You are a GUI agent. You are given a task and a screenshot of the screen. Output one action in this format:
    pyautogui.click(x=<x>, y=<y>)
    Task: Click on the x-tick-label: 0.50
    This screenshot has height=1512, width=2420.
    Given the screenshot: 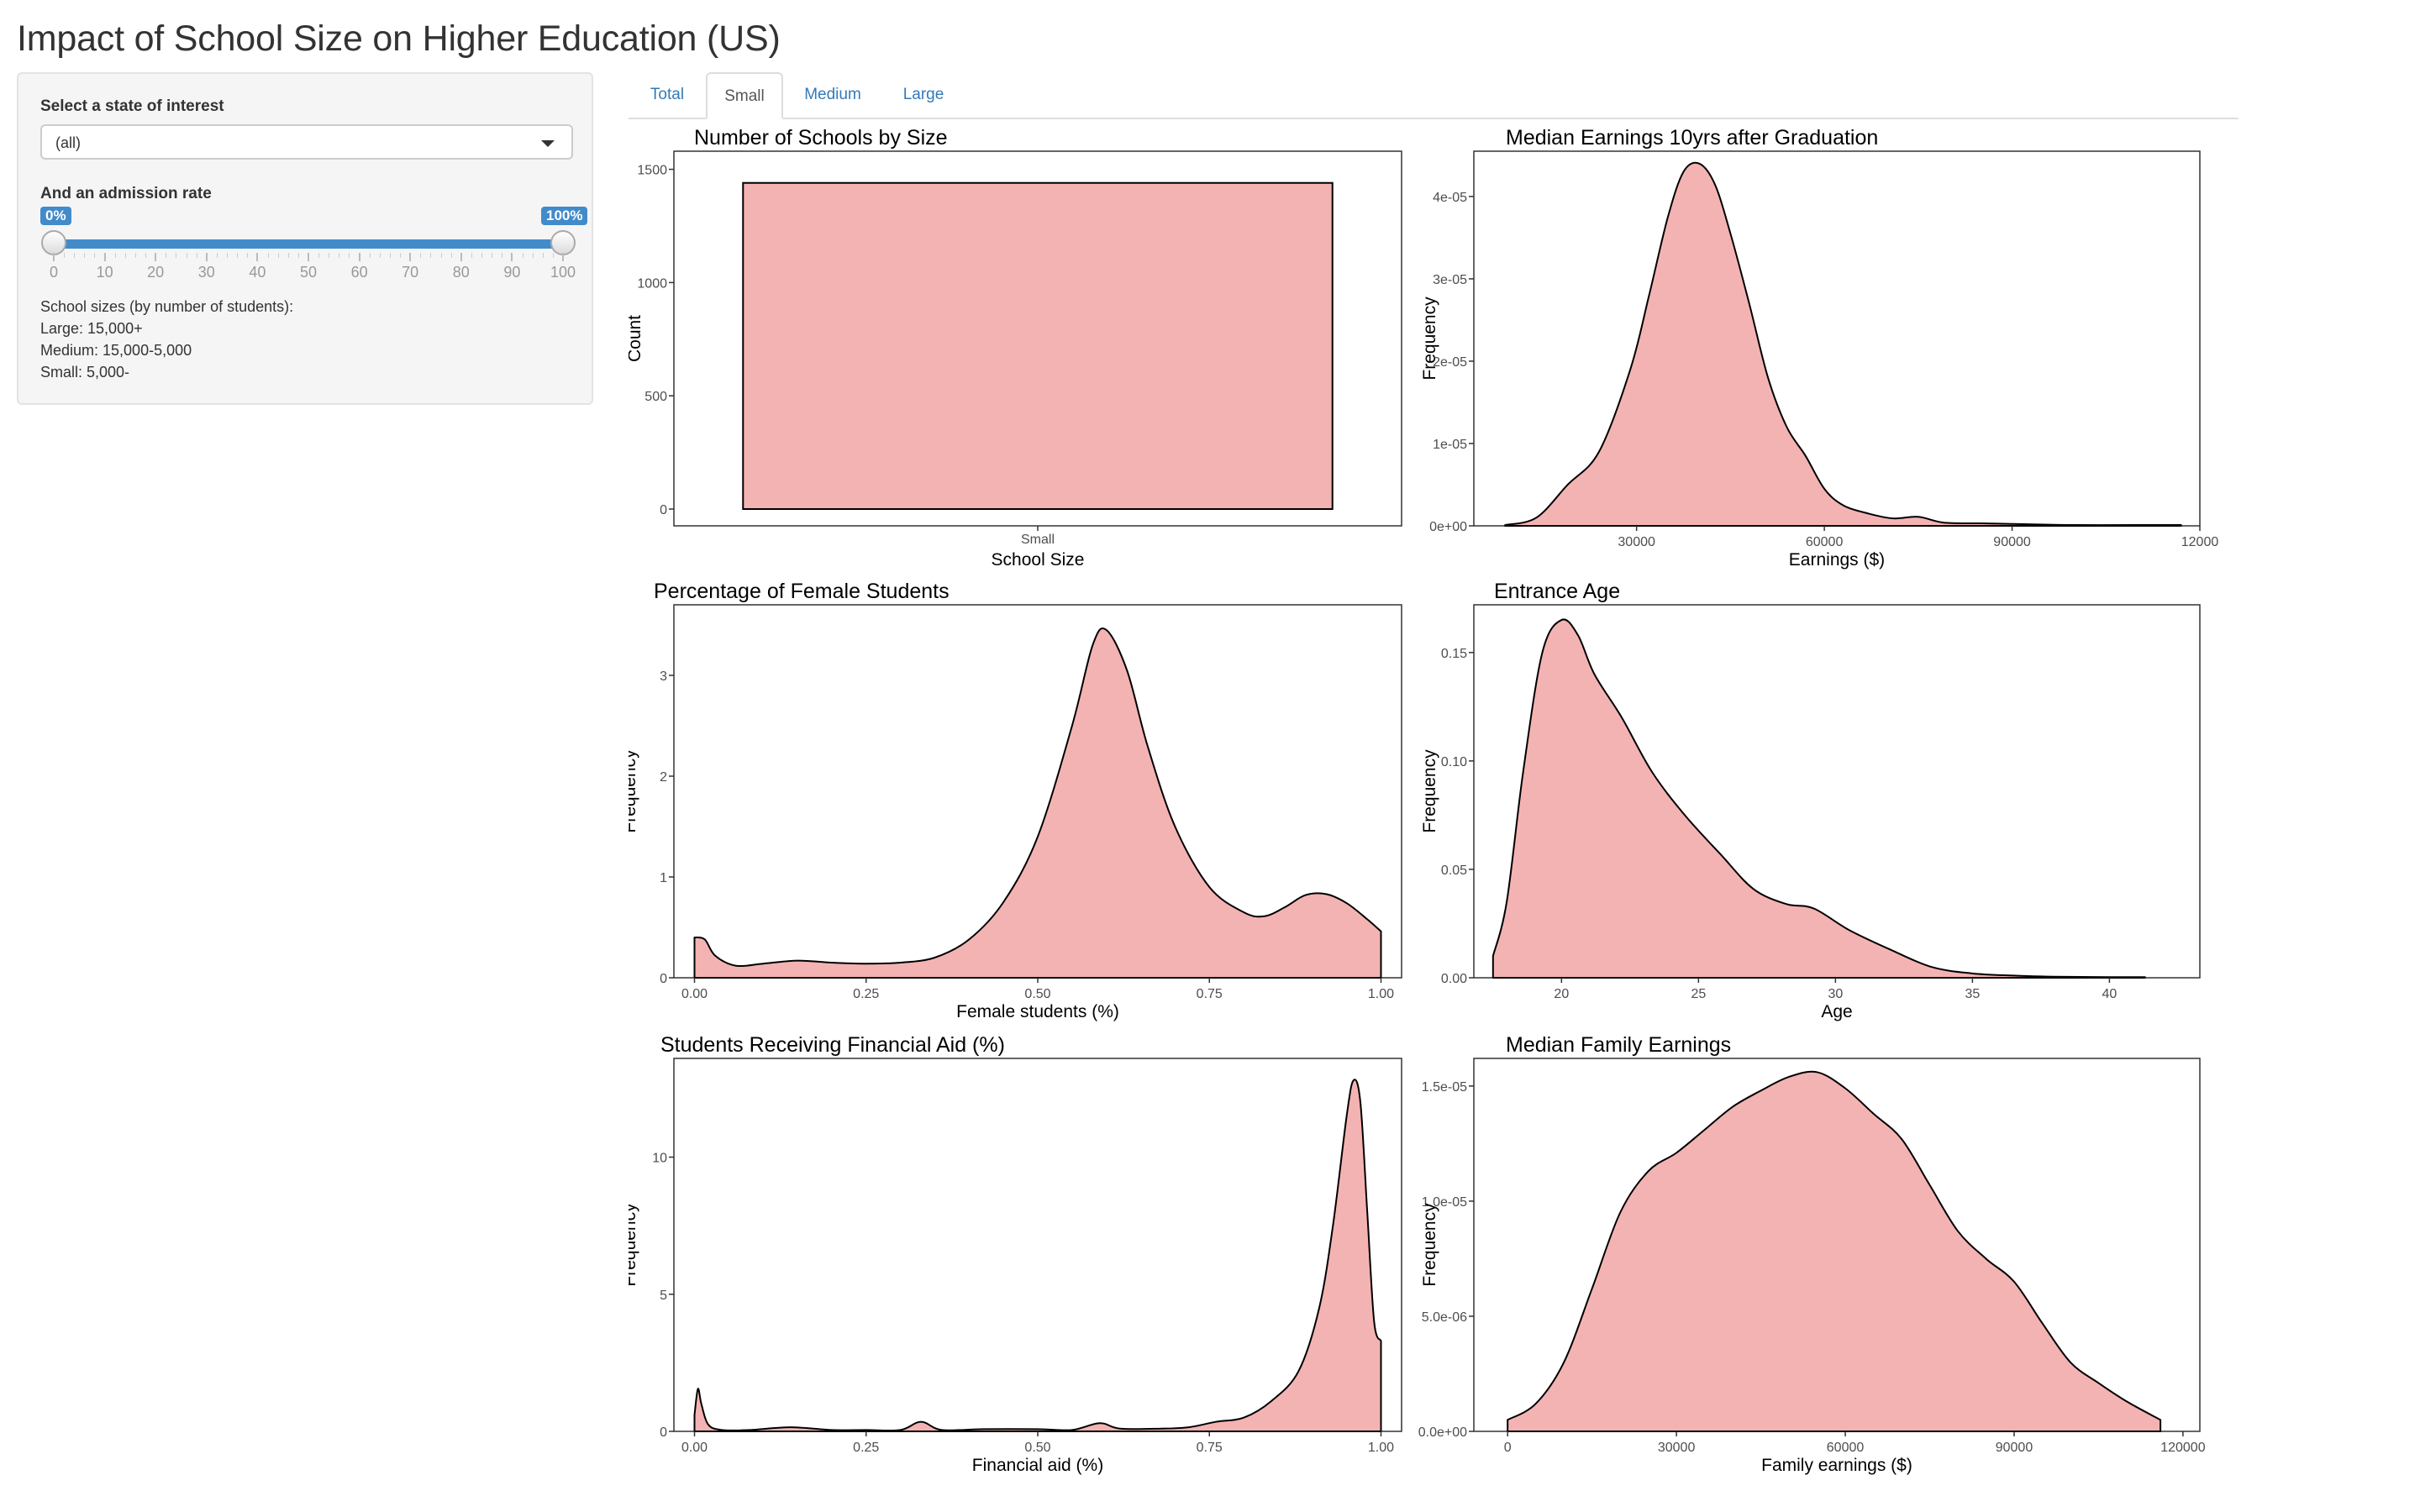 What is the action you would take?
    pyautogui.click(x=1037, y=1448)
    